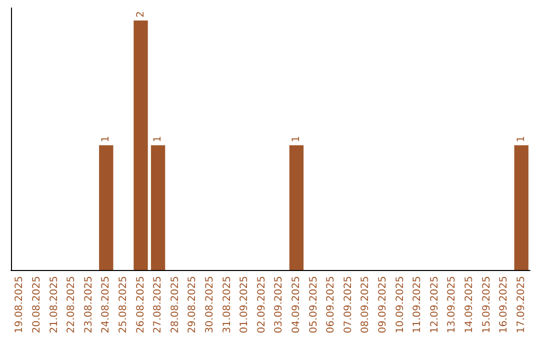 This screenshot has width=540, height=340. What do you see at coordinates (314, 305) in the screenshot?
I see `x-tick-label: 05.09.2025` at bounding box center [314, 305].